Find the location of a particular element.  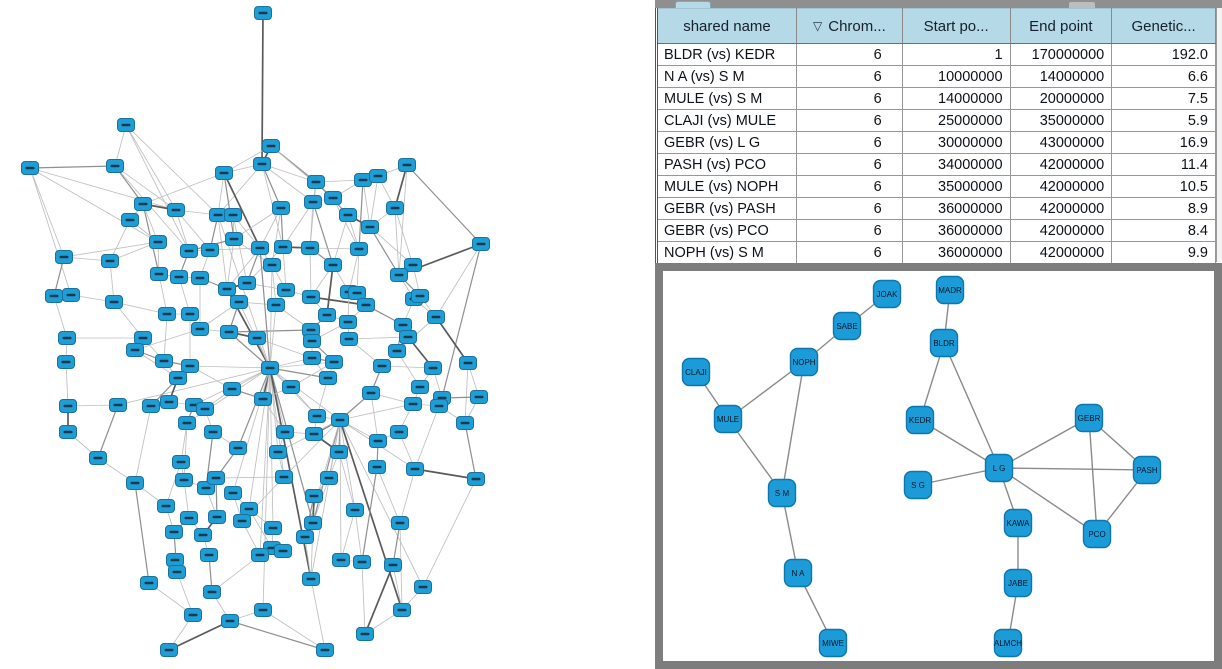

table-cell: 35000000 is located at coordinates (1061, 120).